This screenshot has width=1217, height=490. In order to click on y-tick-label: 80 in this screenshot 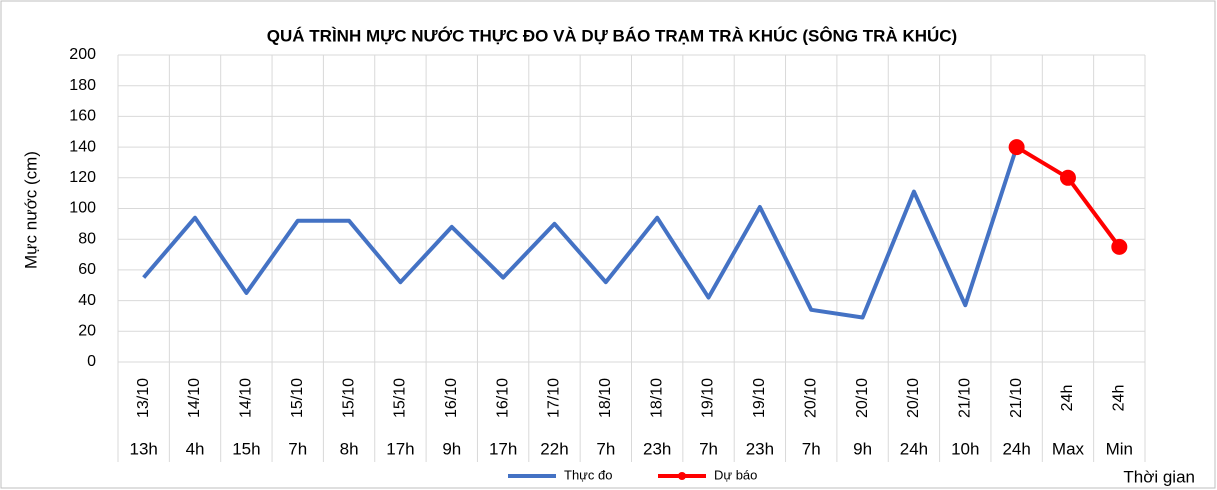, I will do `click(87, 238)`.